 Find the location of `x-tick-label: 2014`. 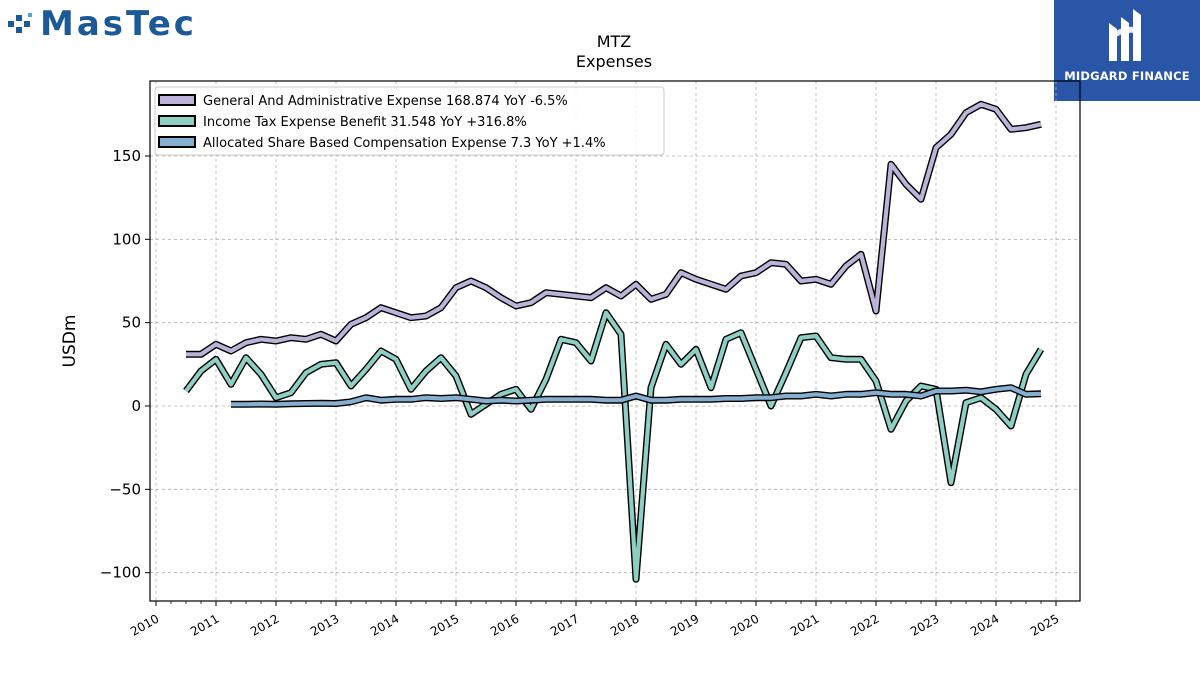

x-tick-label: 2014 is located at coordinates (384, 624).